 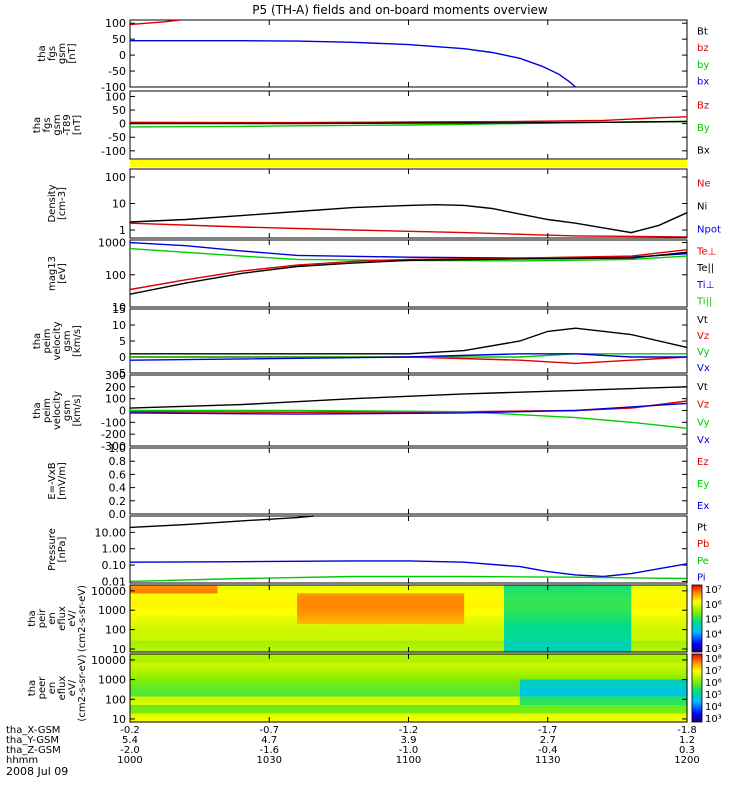 What do you see at coordinates (62, 688) in the screenshot?
I see `y-axis-label: eflux` at bounding box center [62, 688].